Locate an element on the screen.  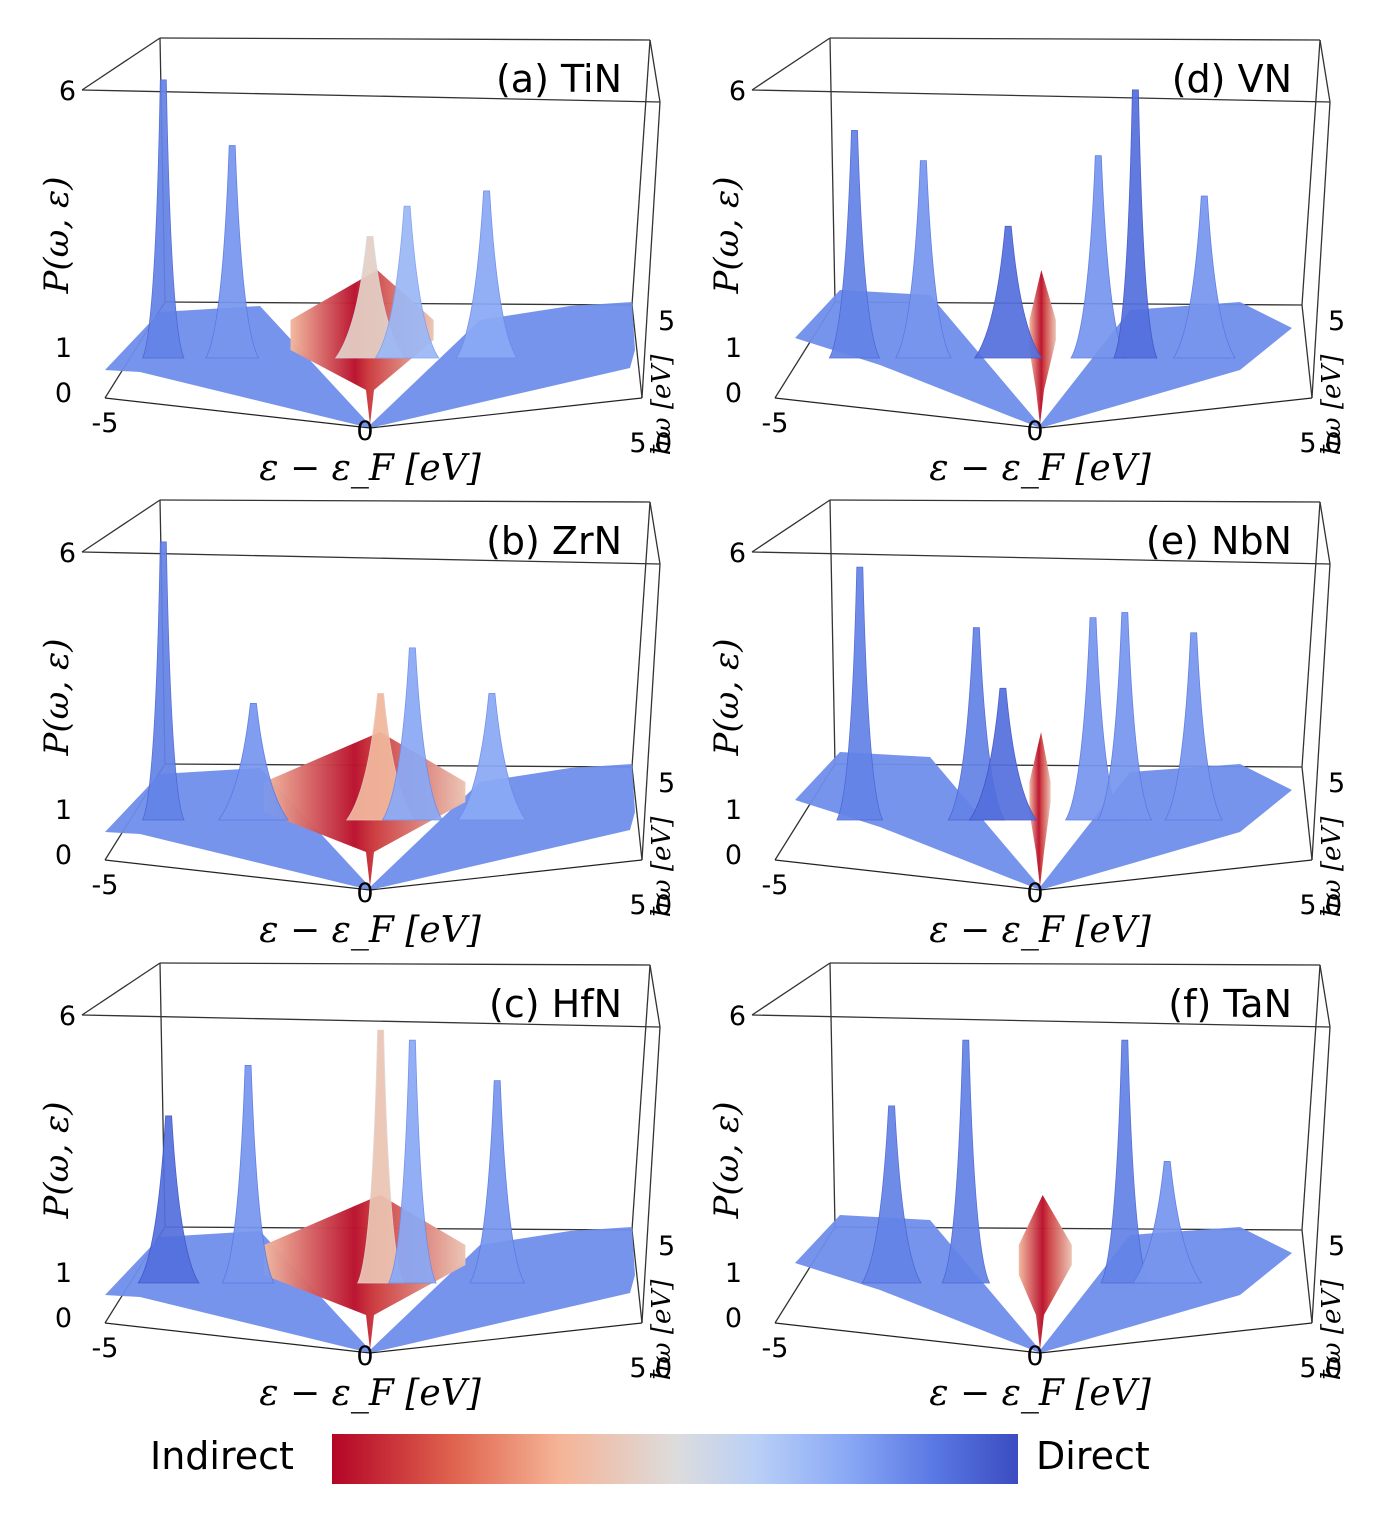
panel-title: (d) VN is located at coordinates (1232, 79).